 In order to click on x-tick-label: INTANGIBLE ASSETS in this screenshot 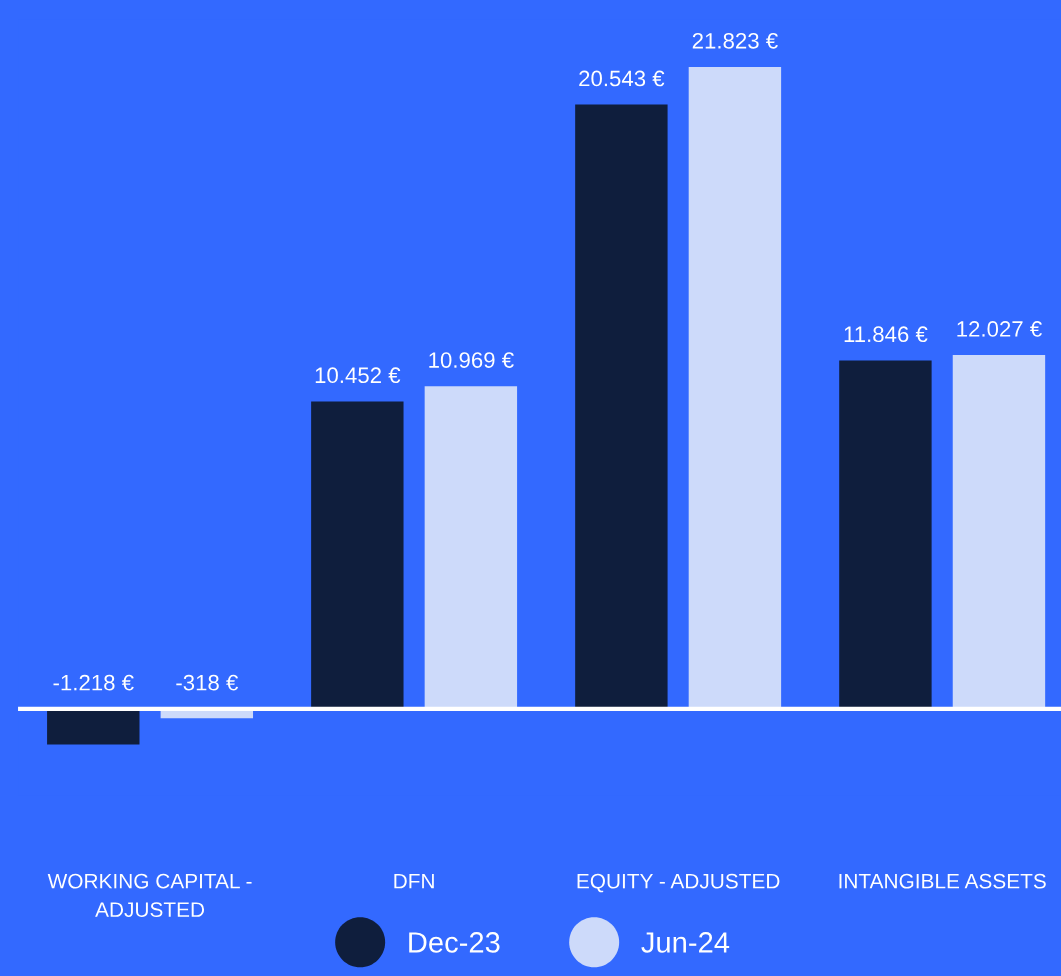, I will do `click(942, 881)`.